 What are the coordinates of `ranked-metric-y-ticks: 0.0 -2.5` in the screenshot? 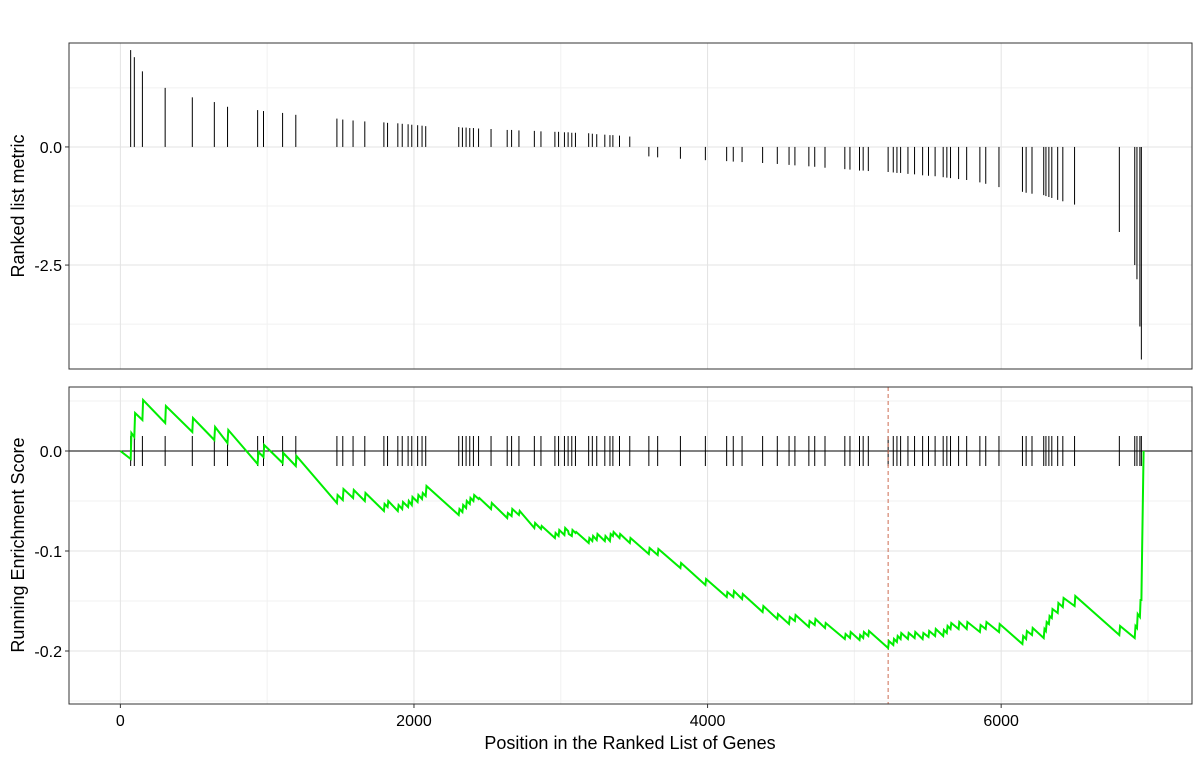 It's located at (51, 207).